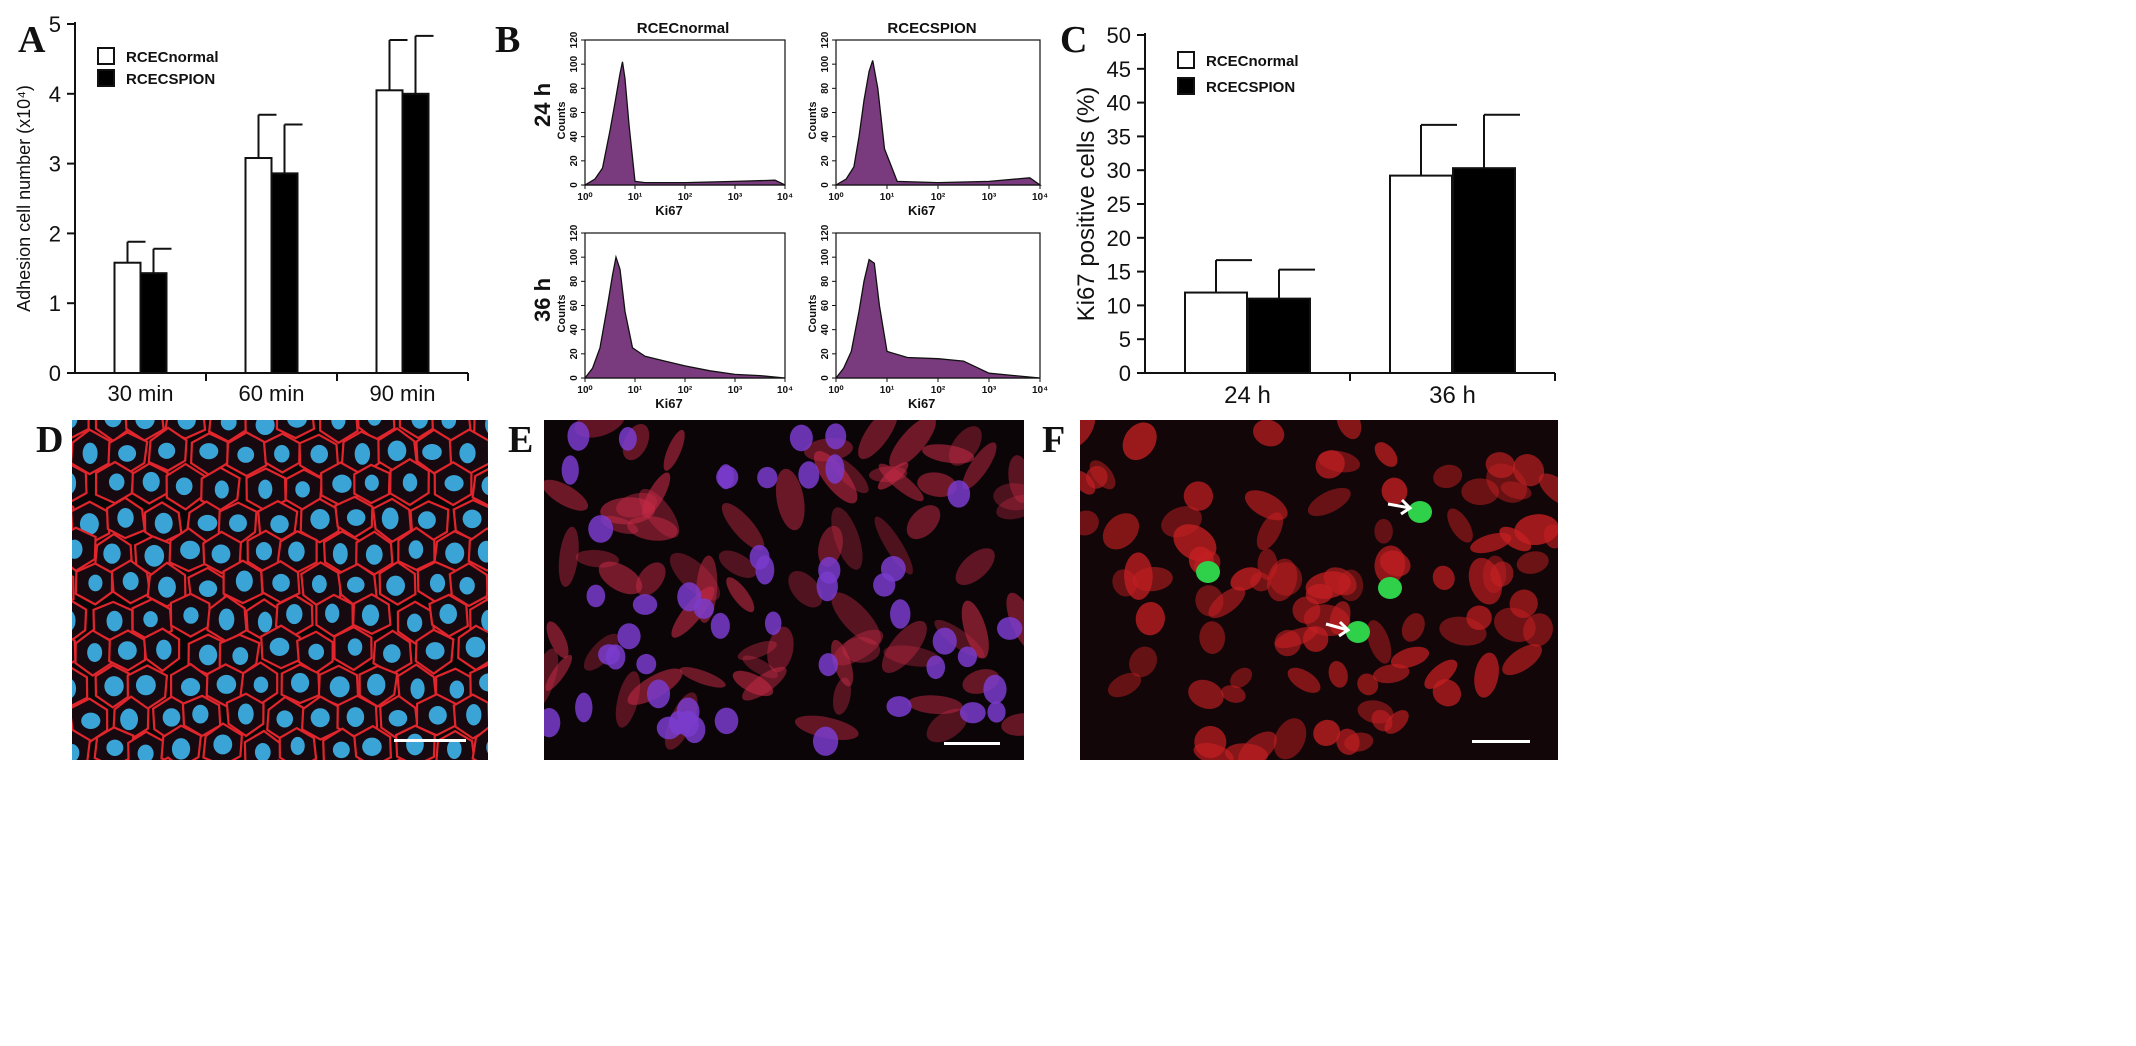 This screenshot has width=2136, height=1046. Describe the element at coordinates (785, 197) in the screenshot. I see `x-tick-label: 10⁴` at that location.